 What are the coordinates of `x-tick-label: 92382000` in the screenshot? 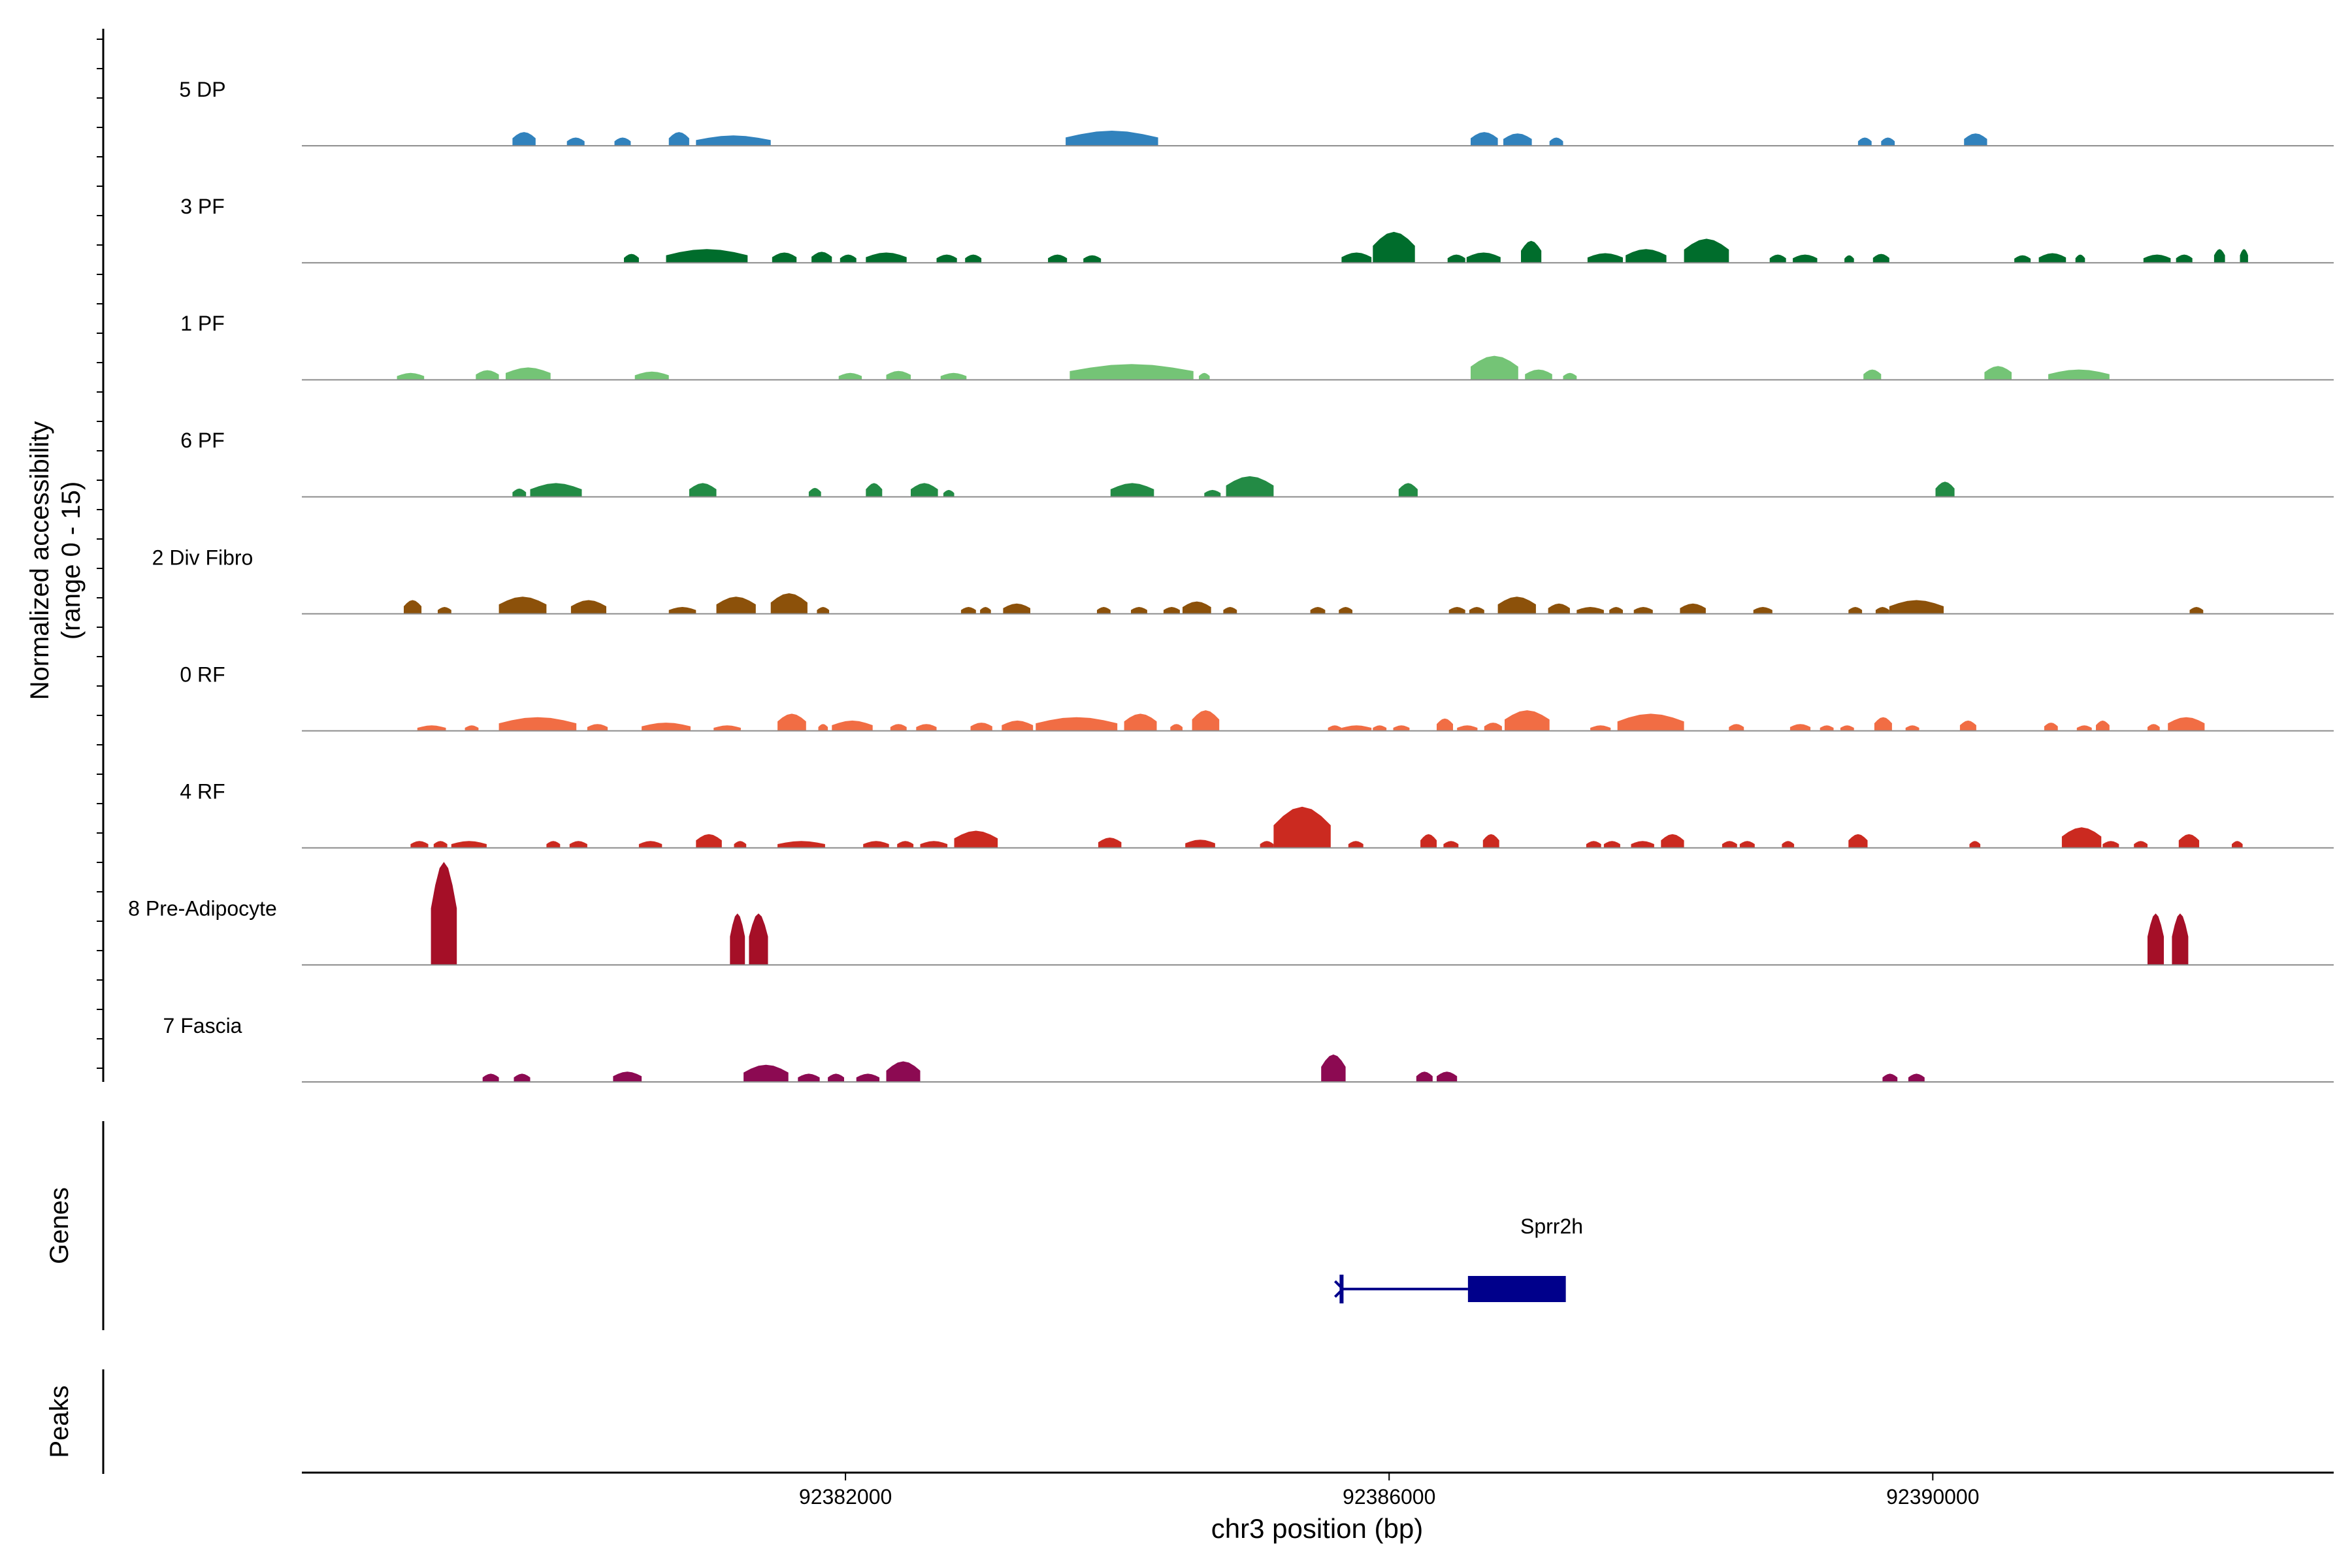 It's located at (845, 1497).